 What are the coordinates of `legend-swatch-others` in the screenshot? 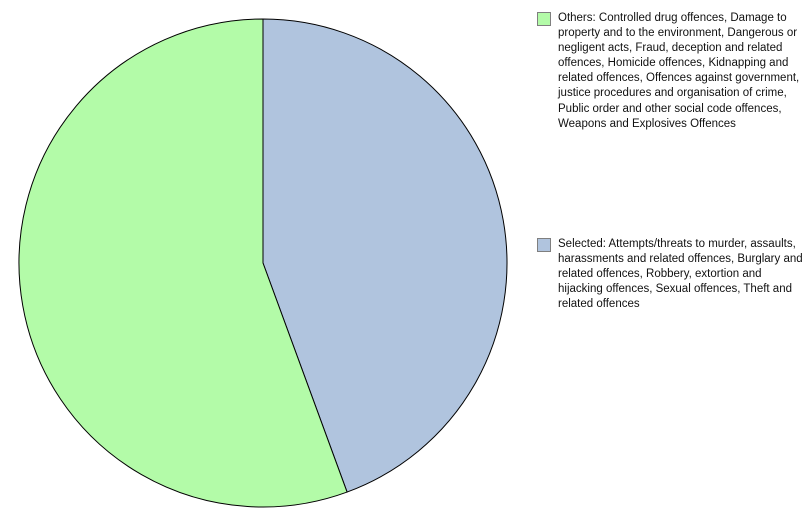 It's located at (544, 19).